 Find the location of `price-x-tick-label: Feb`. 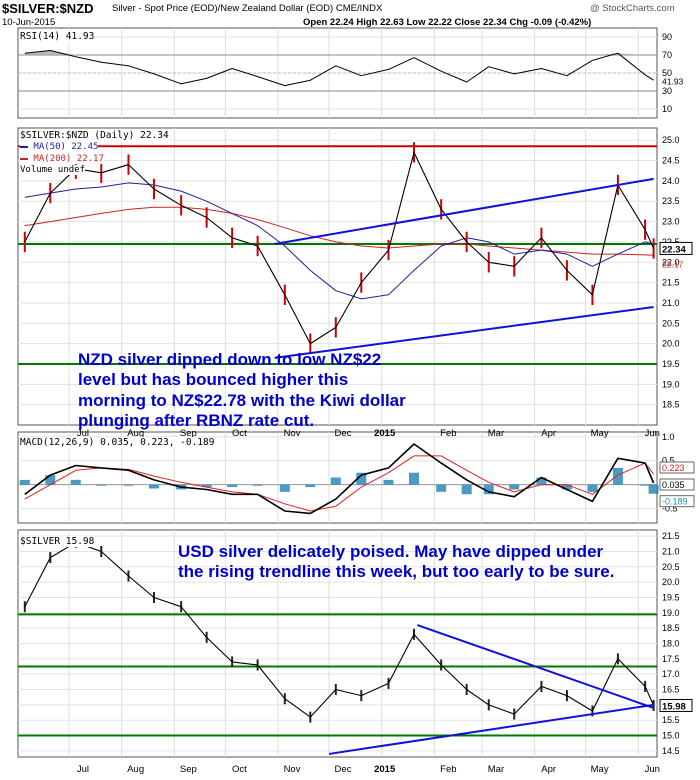

price-x-tick-label: Feb is located at coordinates (448, 433).